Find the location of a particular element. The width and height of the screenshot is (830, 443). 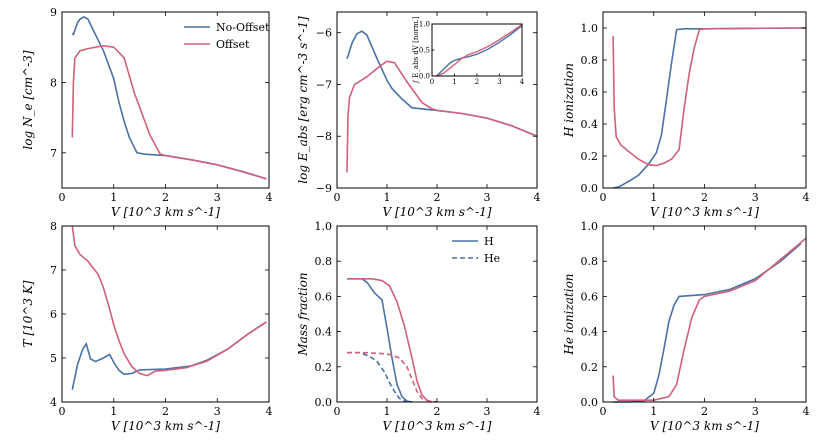

y-tick-label-eabs-2: −7 is located at coordinates (324, 84).